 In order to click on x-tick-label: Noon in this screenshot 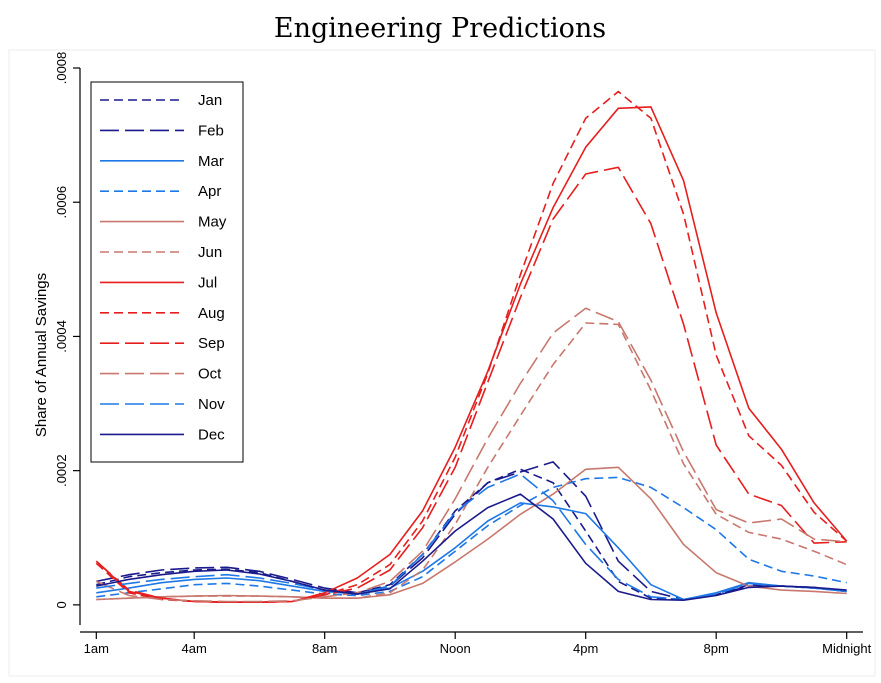, I will do `click(455, 648)`.